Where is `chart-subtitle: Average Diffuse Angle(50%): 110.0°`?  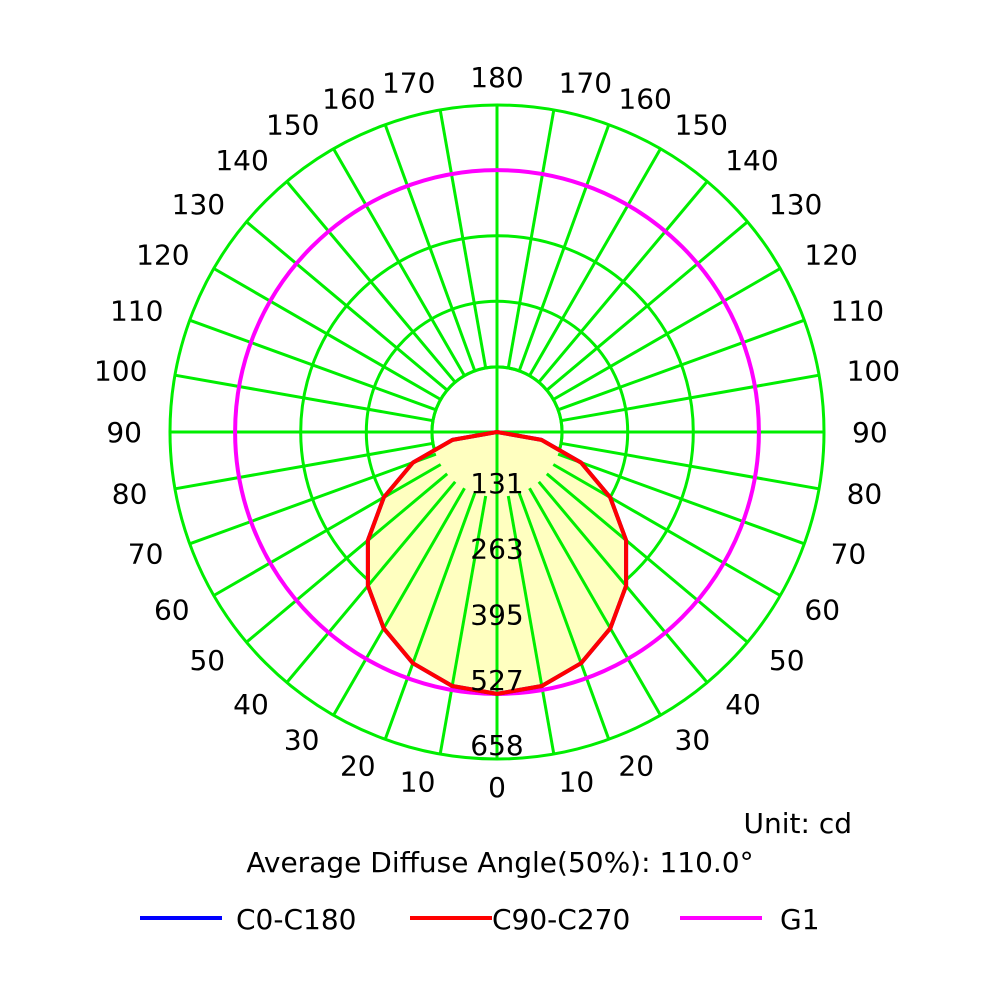 chart-subtitle: Average Diffuse Angle(50%): 110.0° is located at coordinates (499, 862).